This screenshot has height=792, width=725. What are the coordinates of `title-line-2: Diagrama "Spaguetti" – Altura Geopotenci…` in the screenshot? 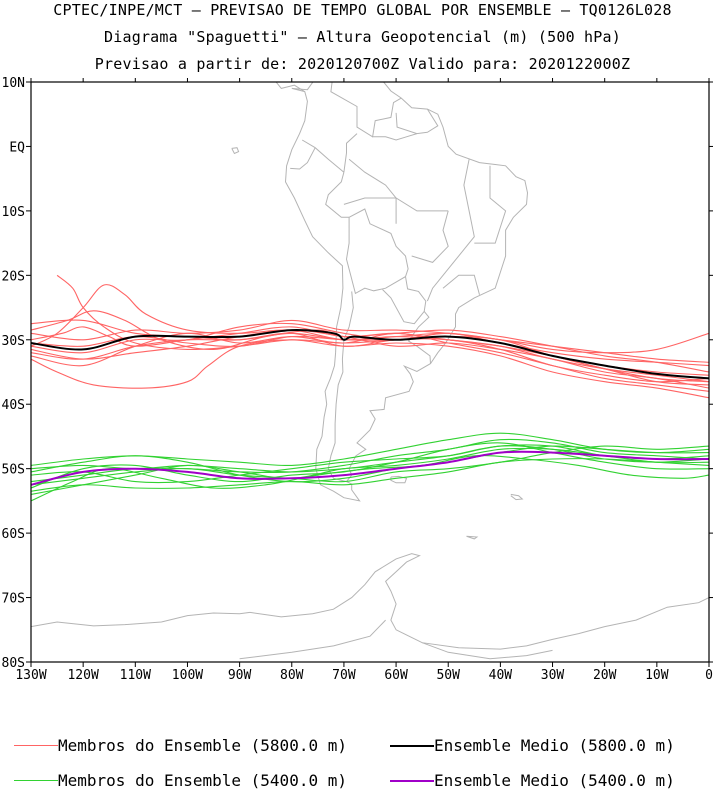 It's located at (362, 37).